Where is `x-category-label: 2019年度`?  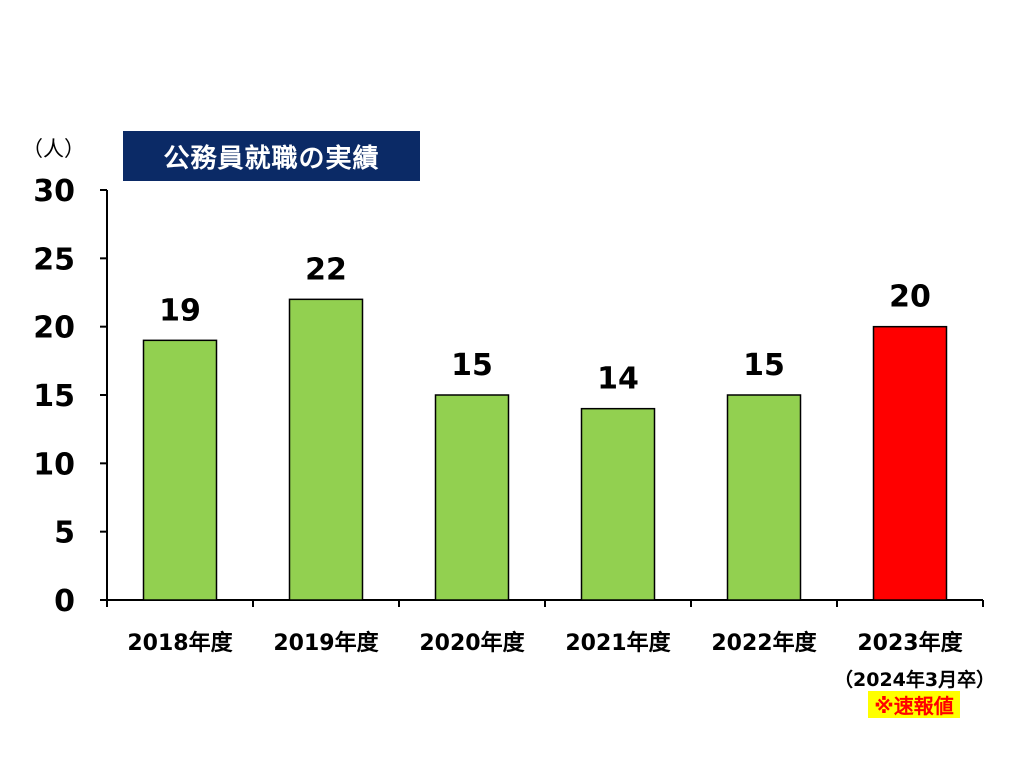 x-category-label: 2019年度 is located at coordinates (326, 643).